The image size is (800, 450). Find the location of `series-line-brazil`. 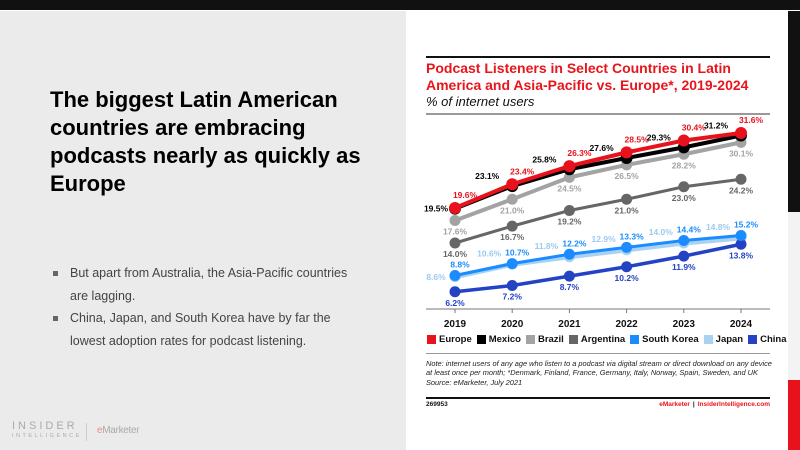

series-line-brazil is located at coordinates (598, 181).